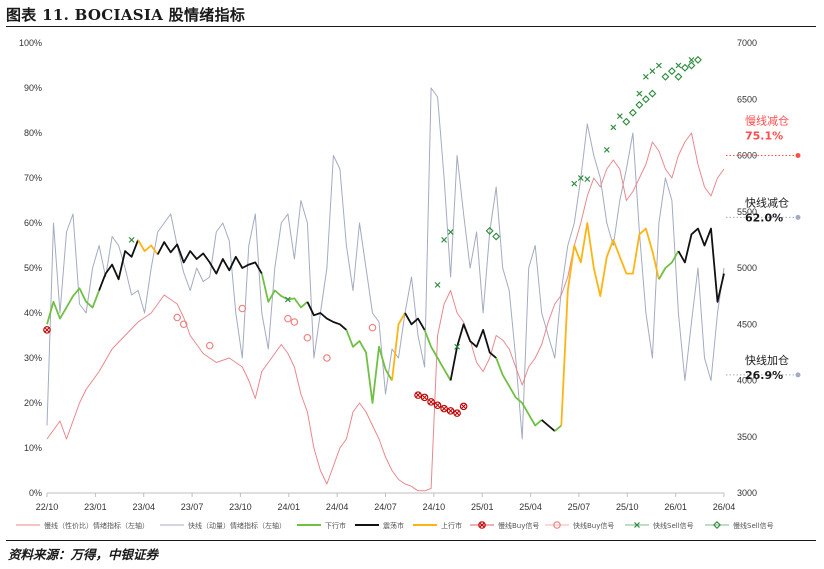 The width and height of the screenshot is (824, 569). Describe the element at coordinates (764, 375) in the screenshot. I see `annotation-value: 26.9%` at that location.